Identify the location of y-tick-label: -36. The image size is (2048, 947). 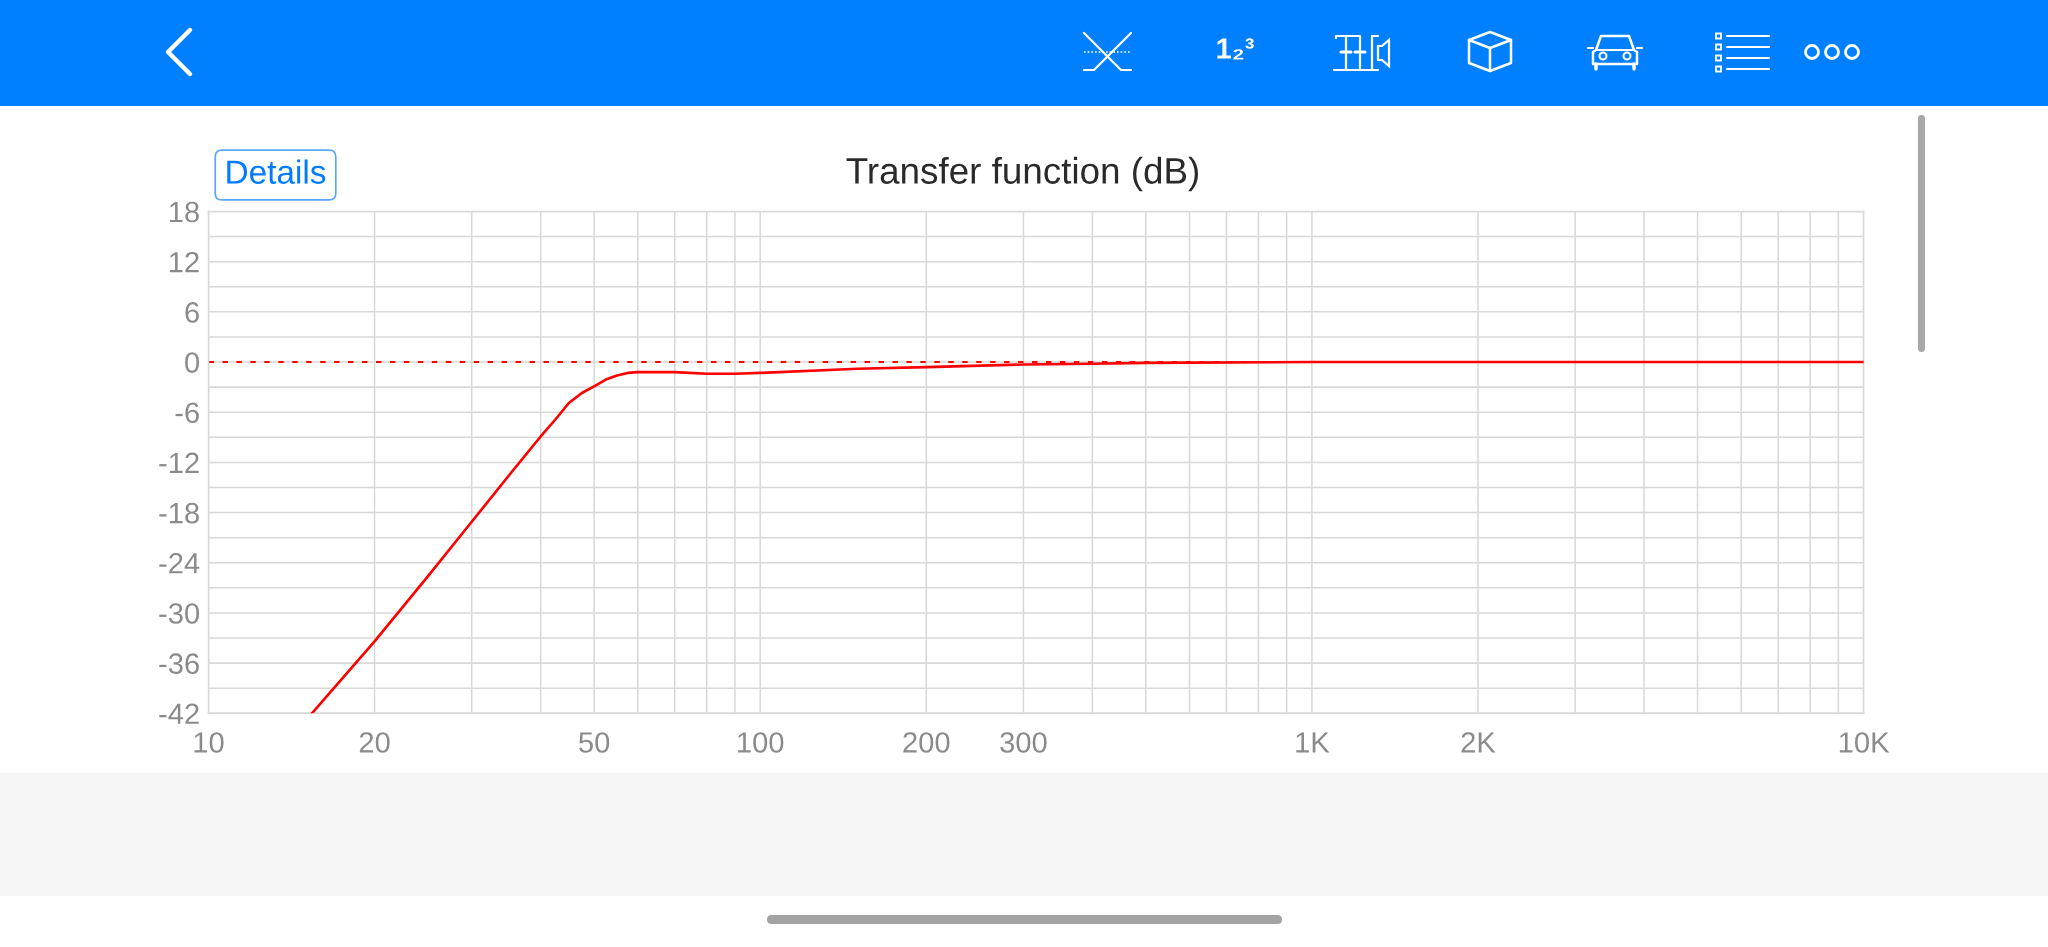
(179, 663).